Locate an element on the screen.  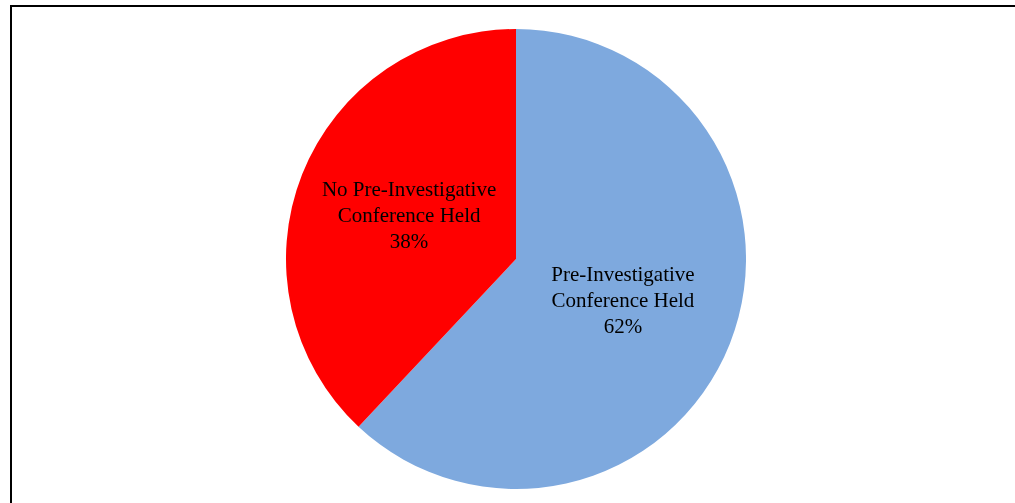
slice-label: No Pre-Investigative Conference Held is located at coordinates (409, 202).